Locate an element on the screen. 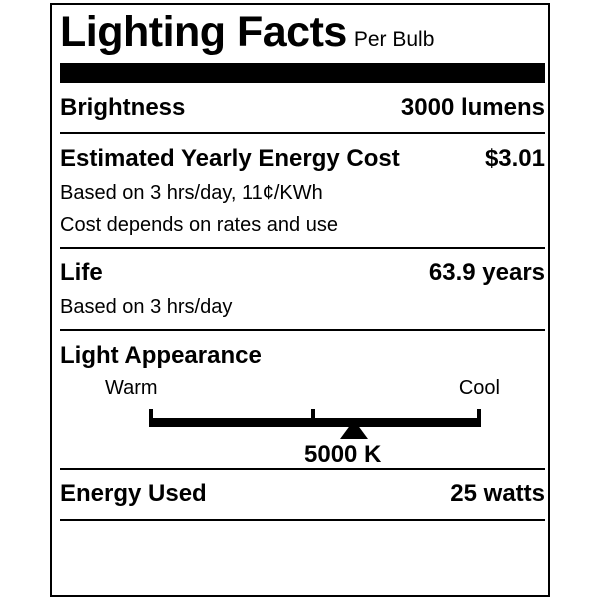  color-temperature-scale: Warm Cool 5000 K is located at coordinates (302, 418).